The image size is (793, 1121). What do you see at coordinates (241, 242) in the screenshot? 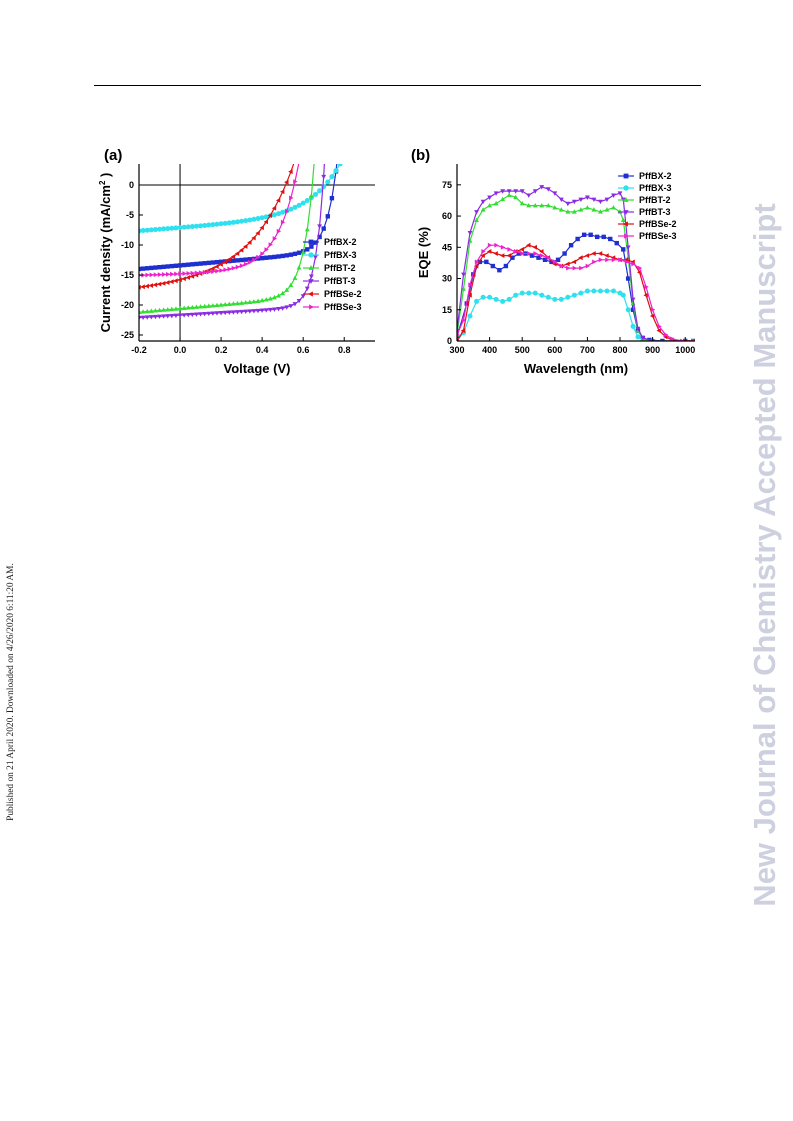
I see `panel-a-data` at bounding box center [241, 242].